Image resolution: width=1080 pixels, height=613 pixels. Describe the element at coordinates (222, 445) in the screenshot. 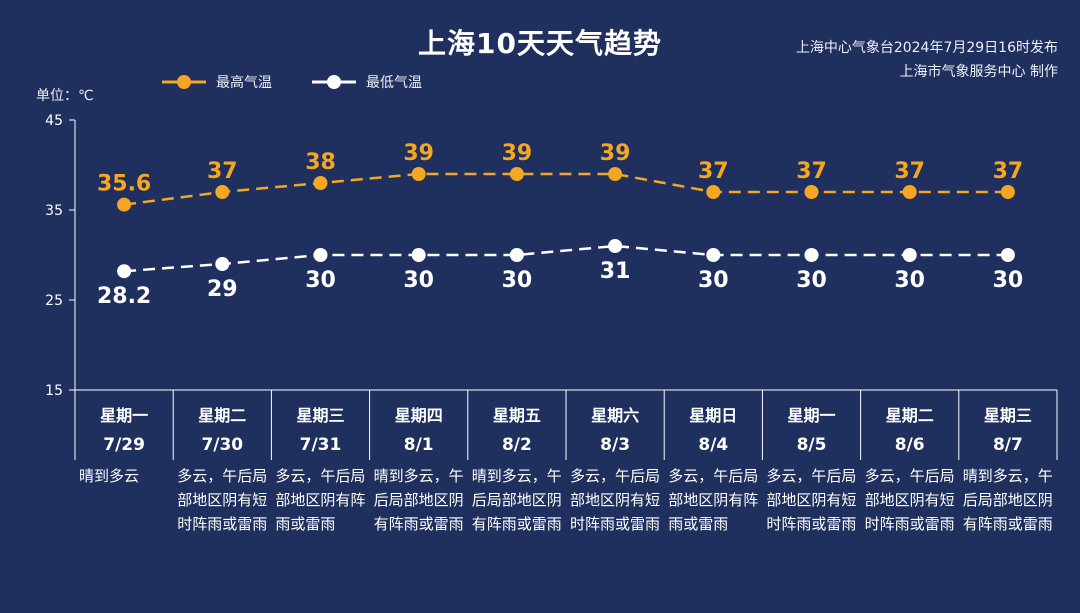

I see `date-label: 7/30` at that location.